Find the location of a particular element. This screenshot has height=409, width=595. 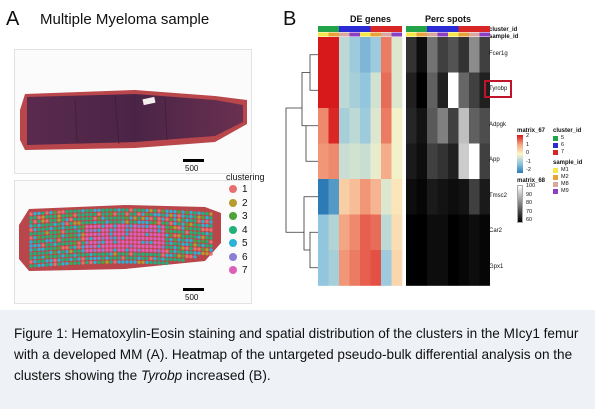

clustering-legend-label: 3 is located at coordinates (245, 216).